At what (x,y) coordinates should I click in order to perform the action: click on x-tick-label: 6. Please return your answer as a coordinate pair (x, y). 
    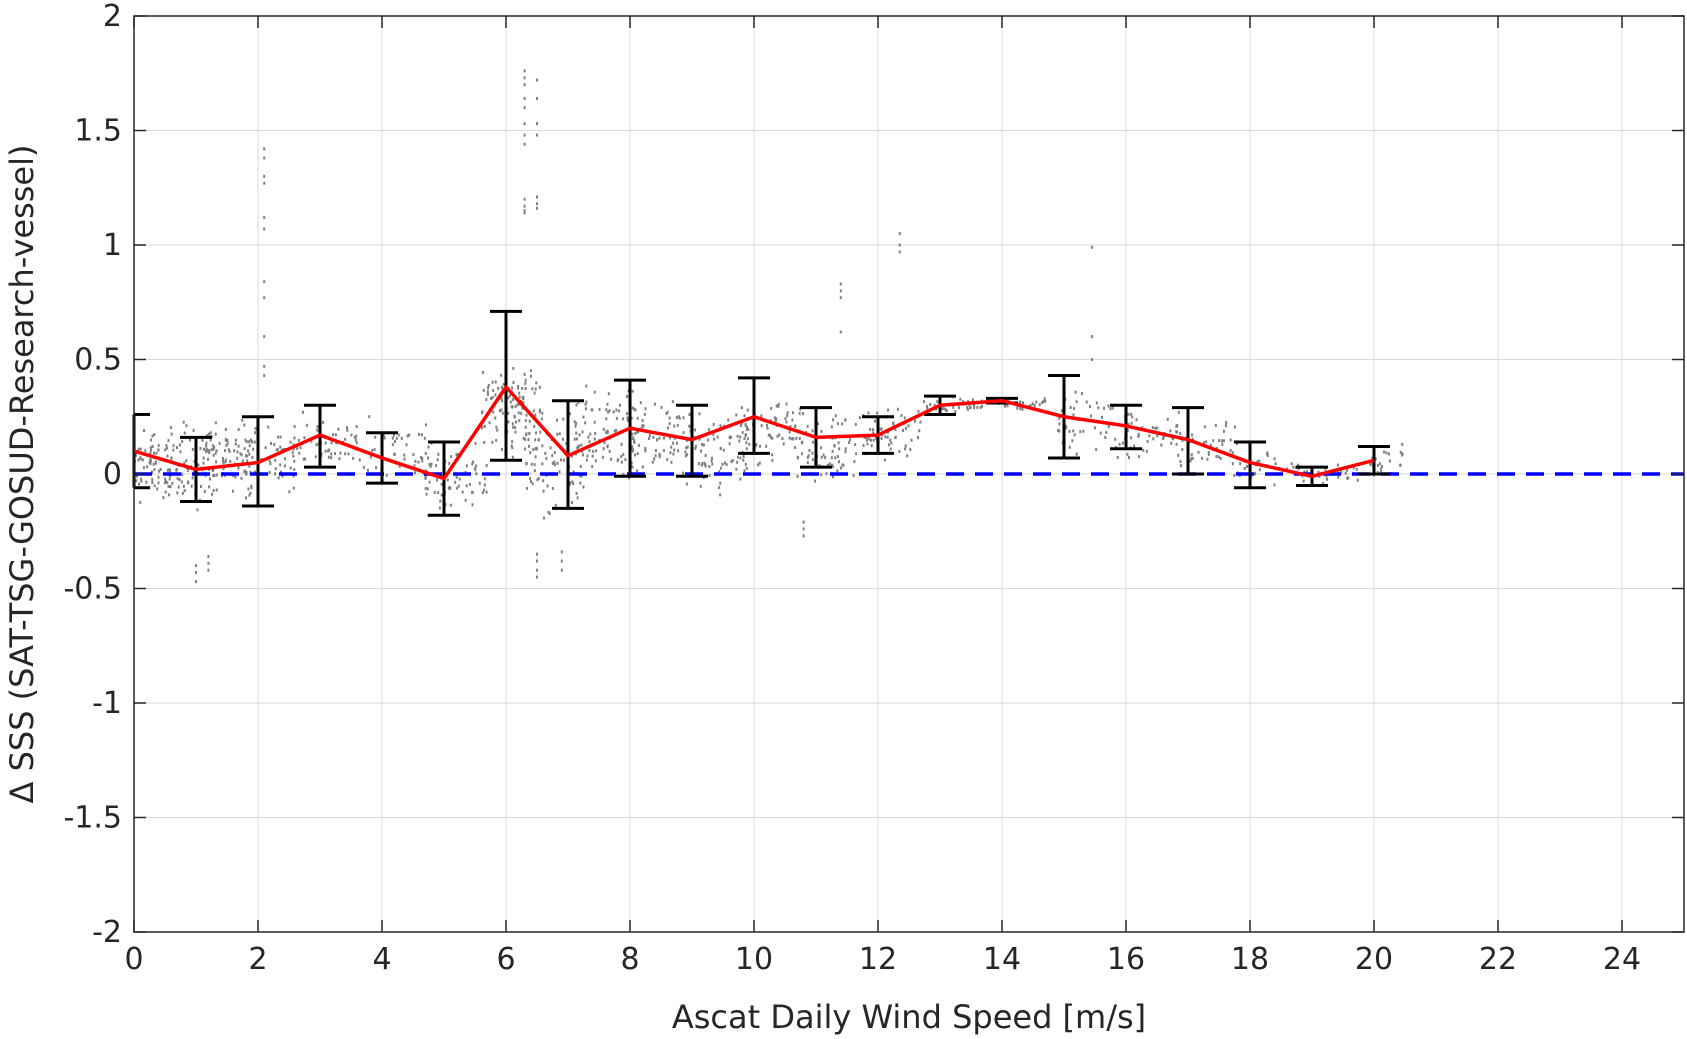
    Looking at the image, I should click on (505, 959).